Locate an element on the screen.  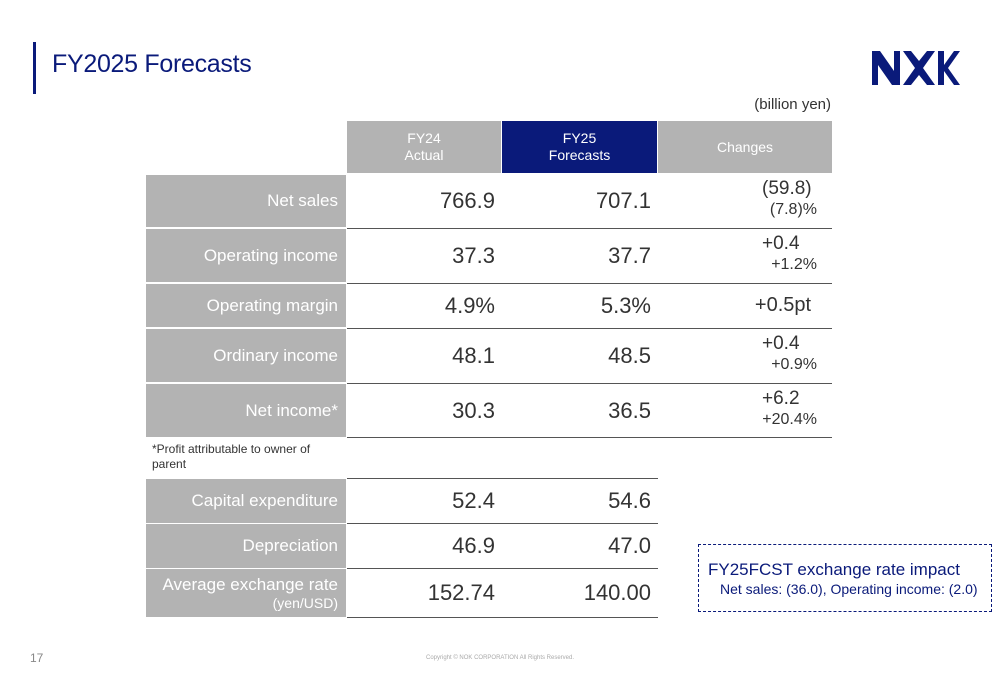
row-label-text: Depreciation is located at coordinates (290, 545).